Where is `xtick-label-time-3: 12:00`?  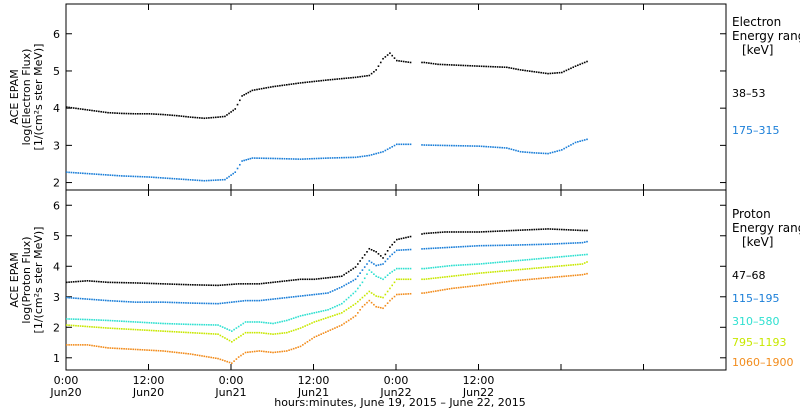
xtick-label-time-3: 12:00 is located at coordinates (314, 380).